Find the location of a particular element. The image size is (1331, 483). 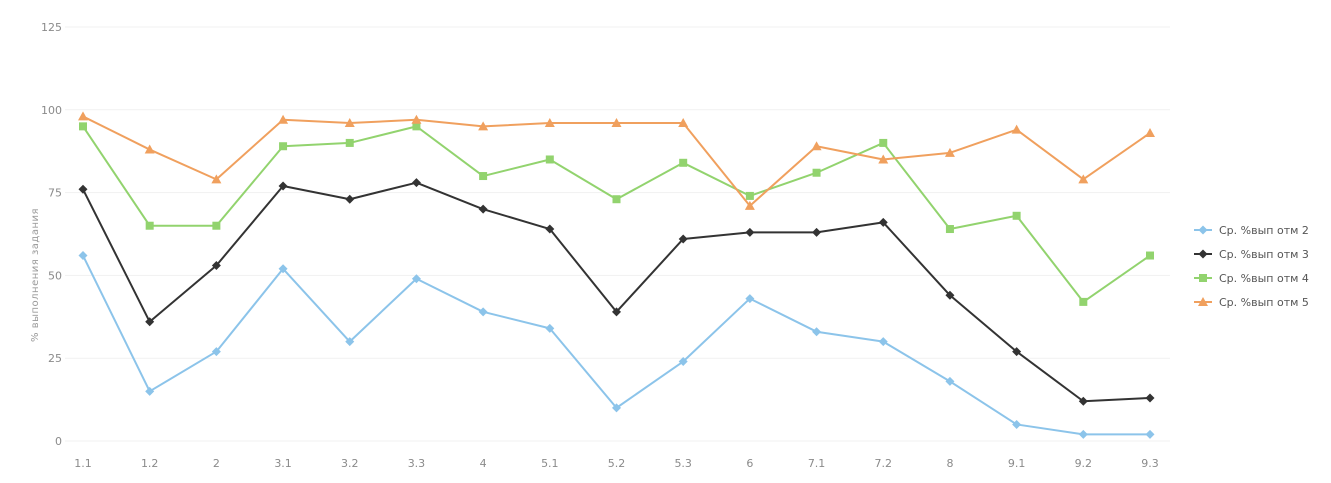

x-tick-label: 9.1 is located at coordinates (1017, 463).